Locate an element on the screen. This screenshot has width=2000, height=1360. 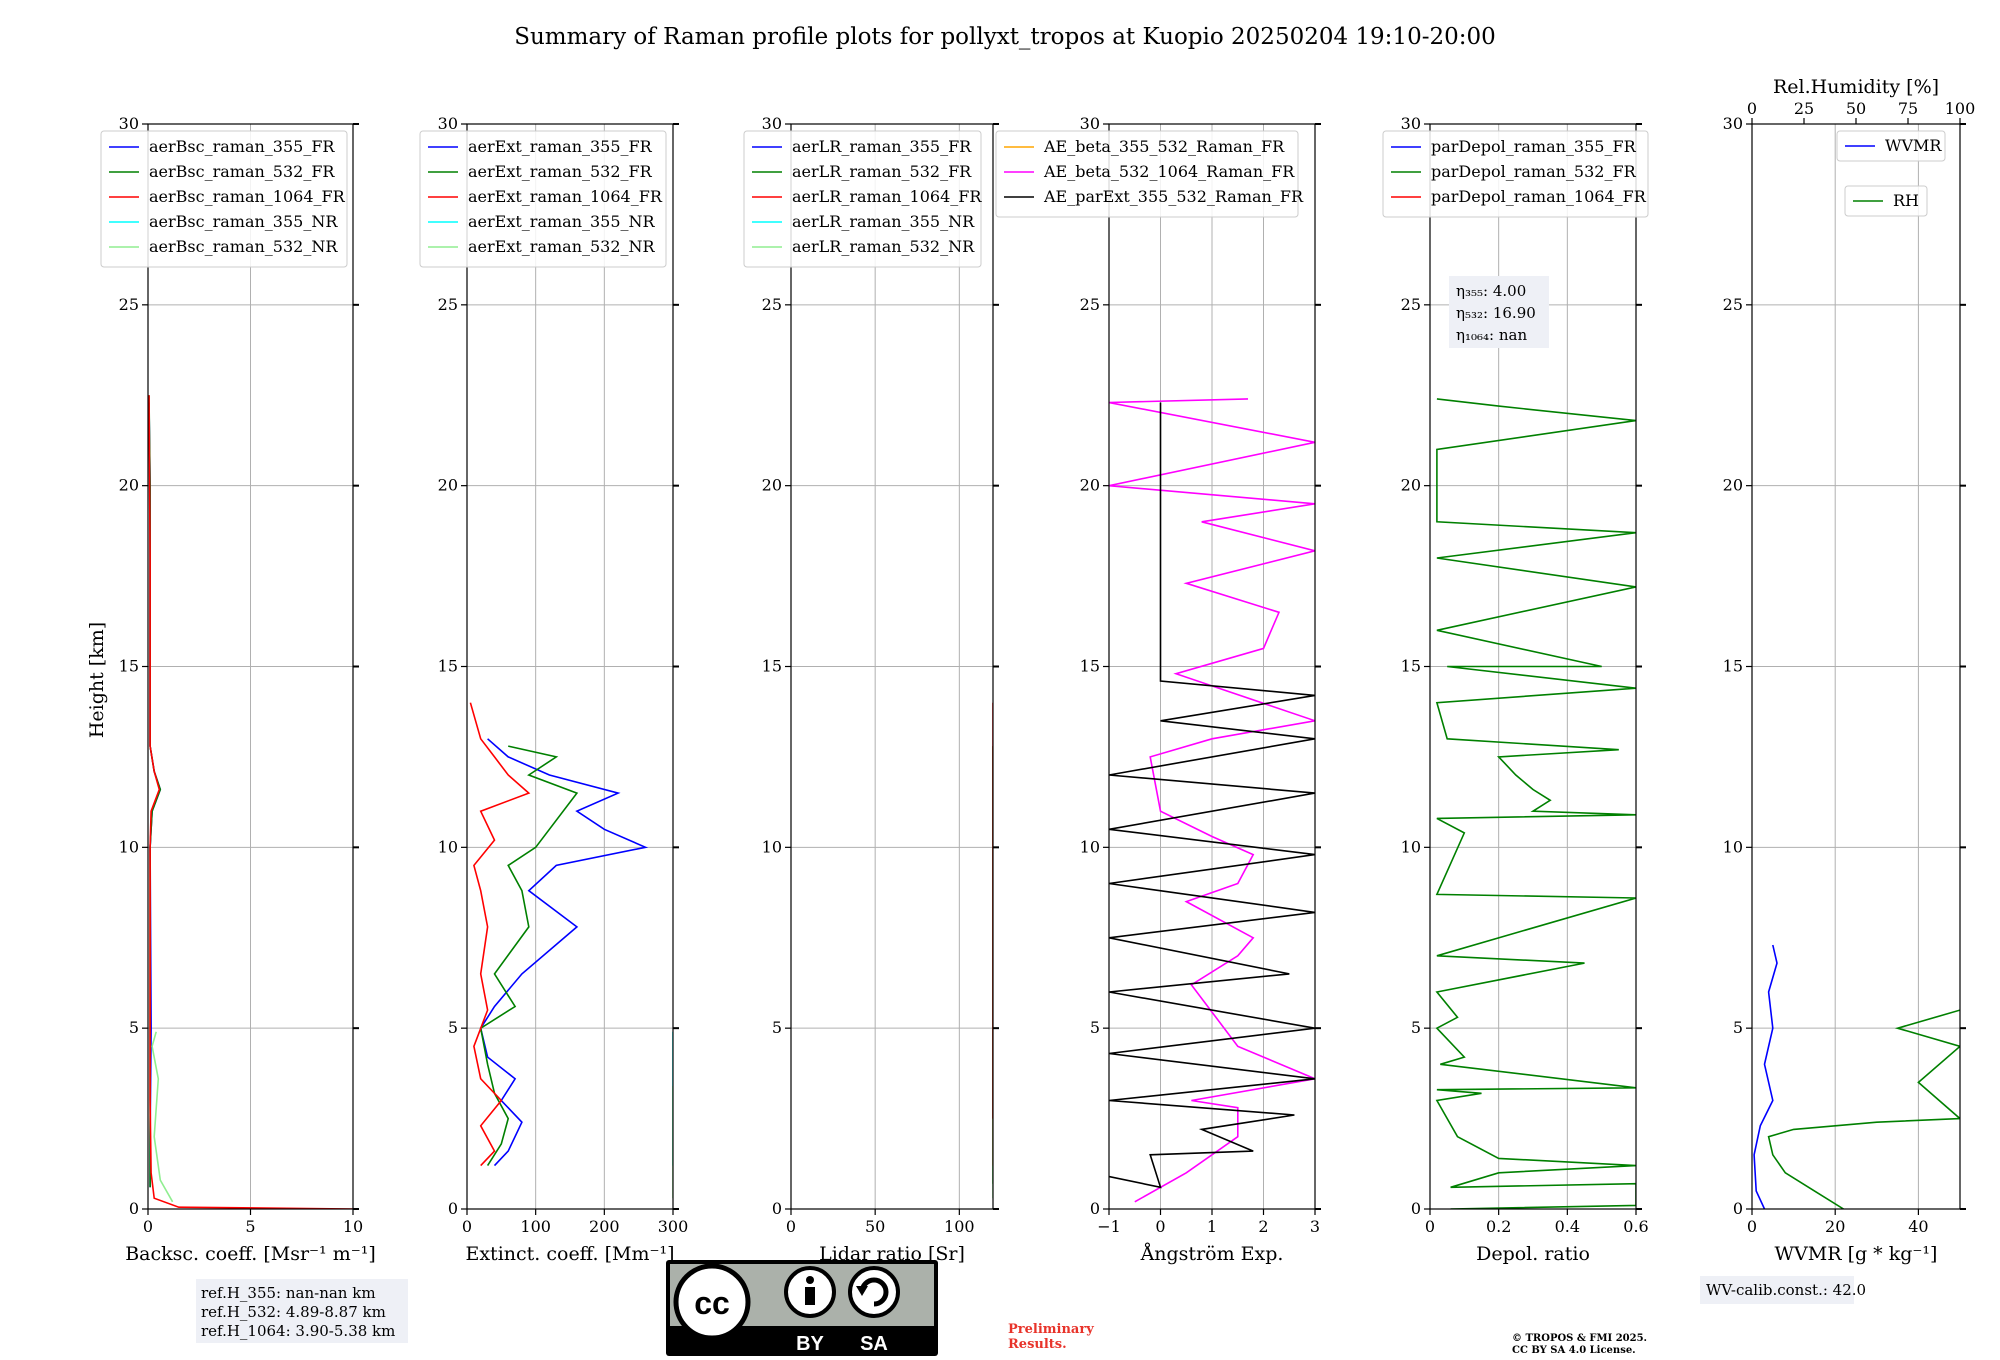
ref-h-1064: ref.H_1064: 3.90-5.38 km is located at coordinates (298, 1331).